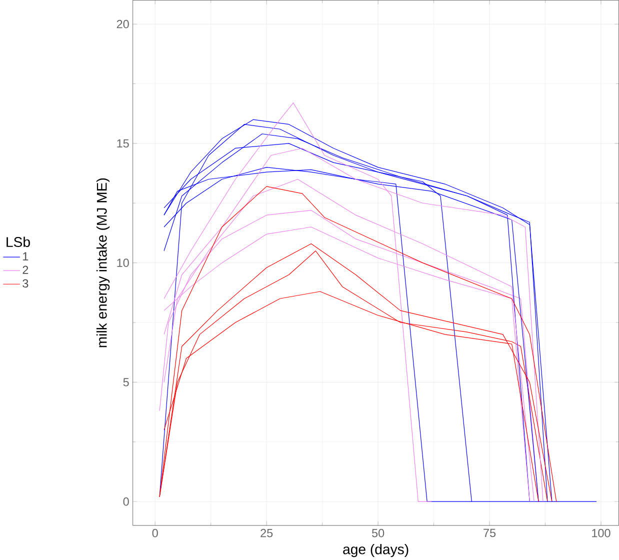  What do you see at coordinates (266, 533) in the screenshot?
I see `x-tick-label: 25` at bounding box center [266, 533].